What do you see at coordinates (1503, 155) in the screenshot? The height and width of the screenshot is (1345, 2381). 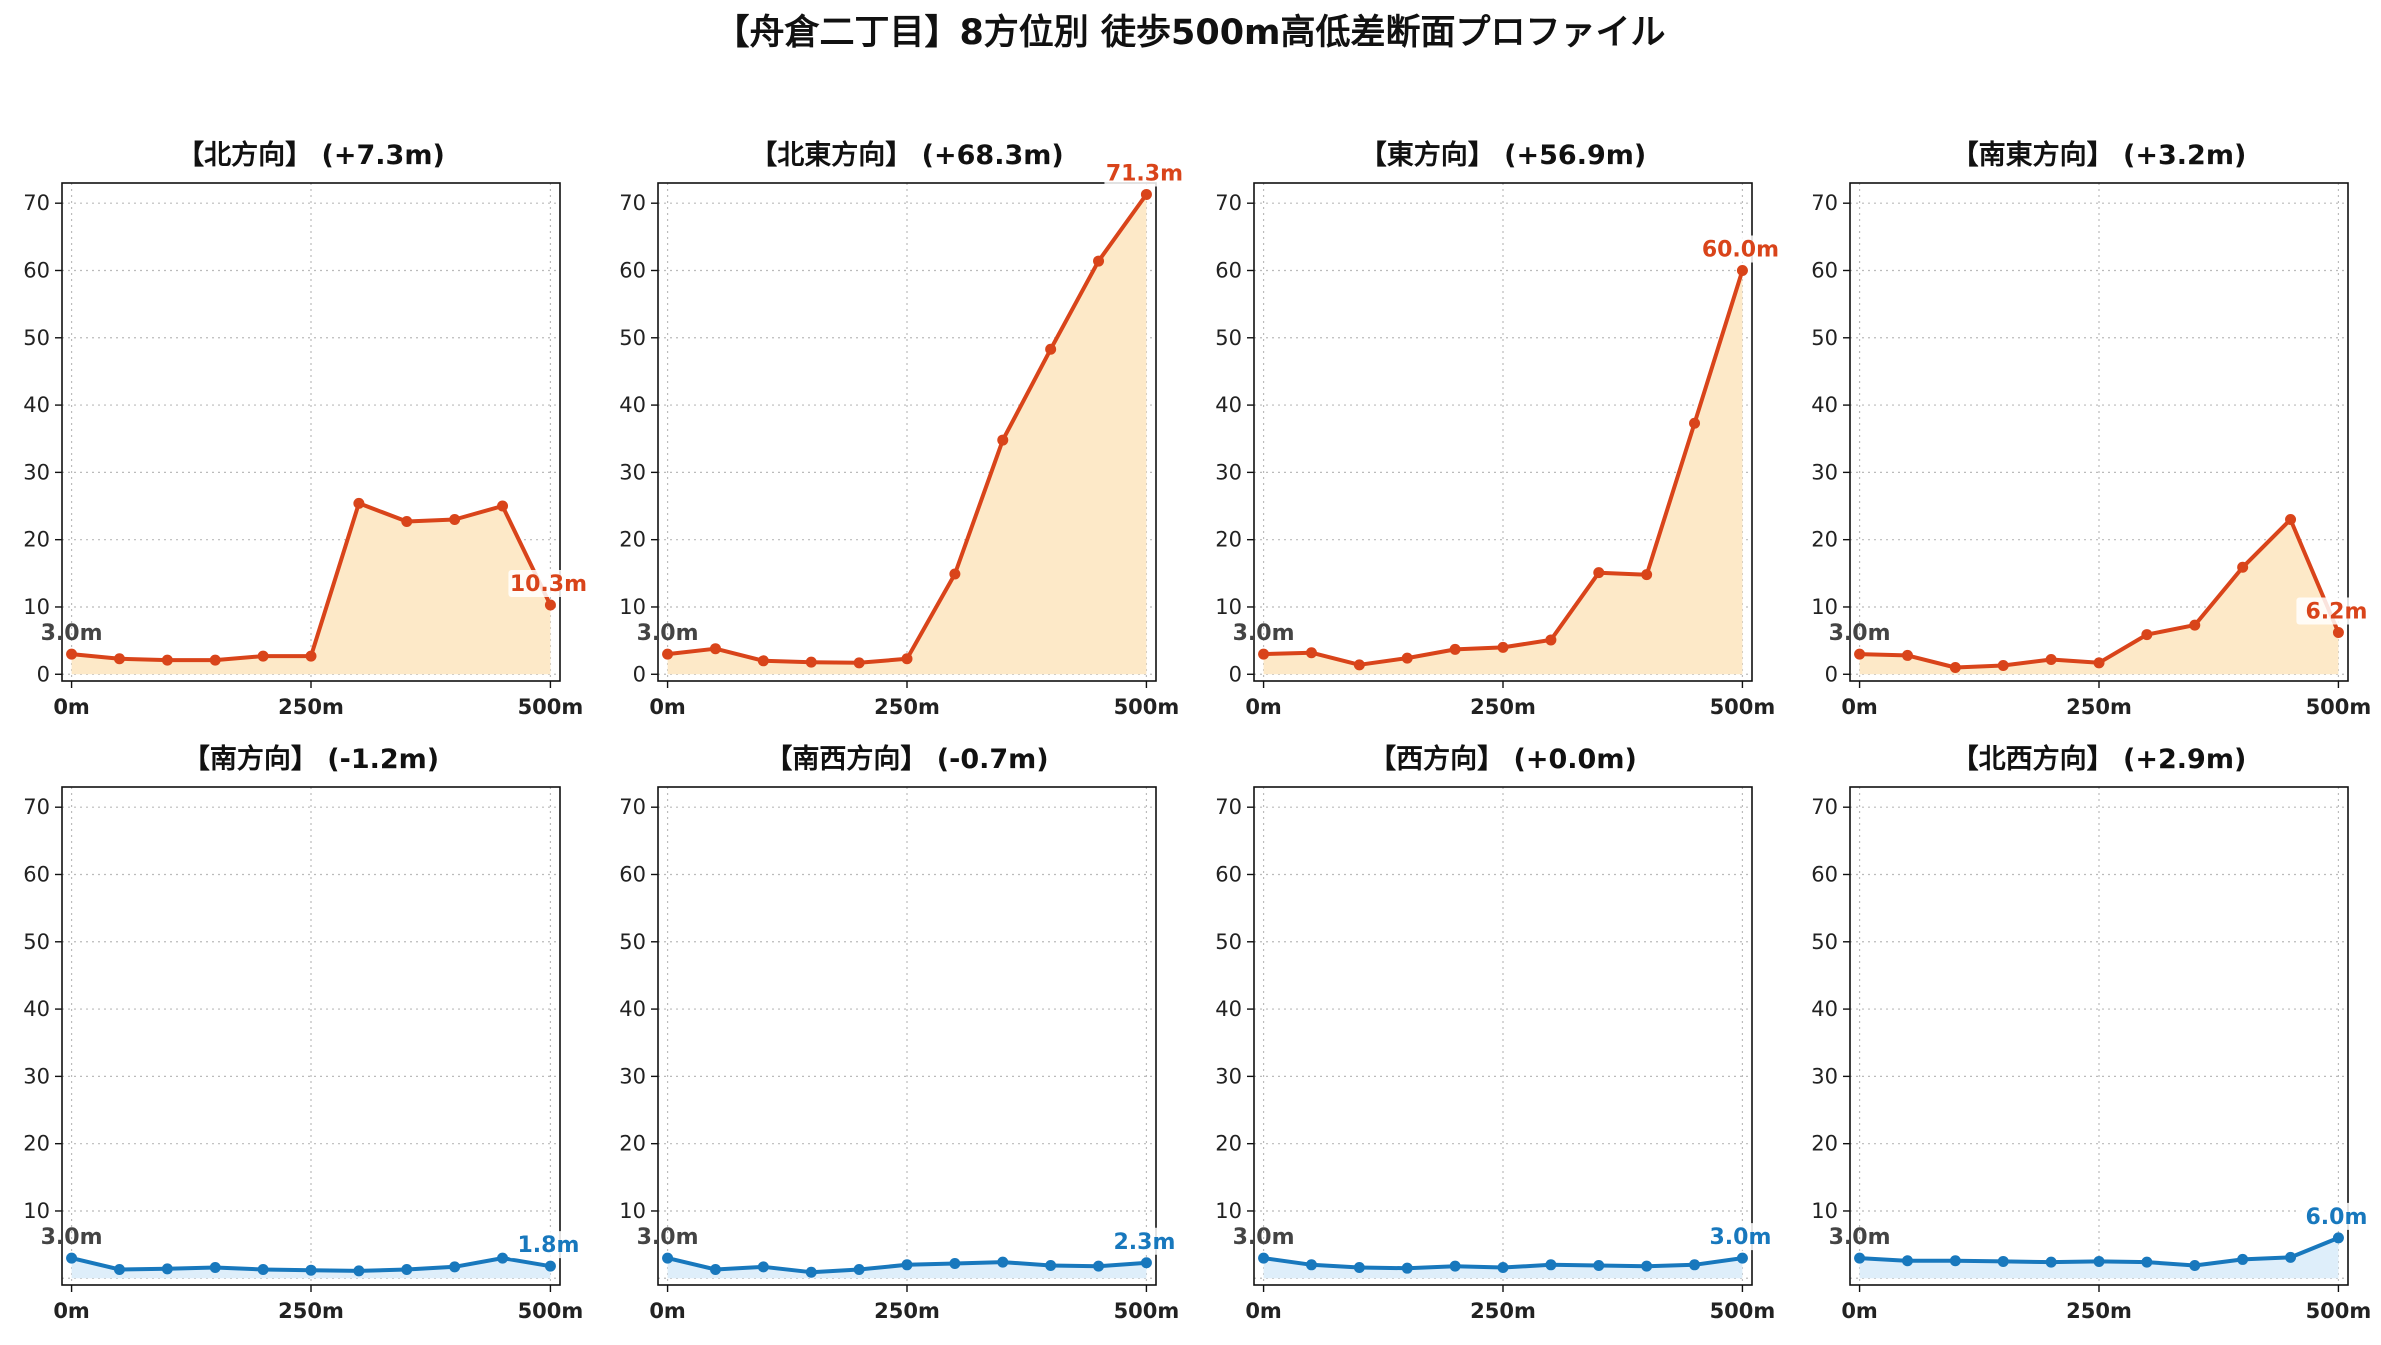 I see `panel-title: 【東方向】 (+56.9m)` at bounding box center [1503, 155].